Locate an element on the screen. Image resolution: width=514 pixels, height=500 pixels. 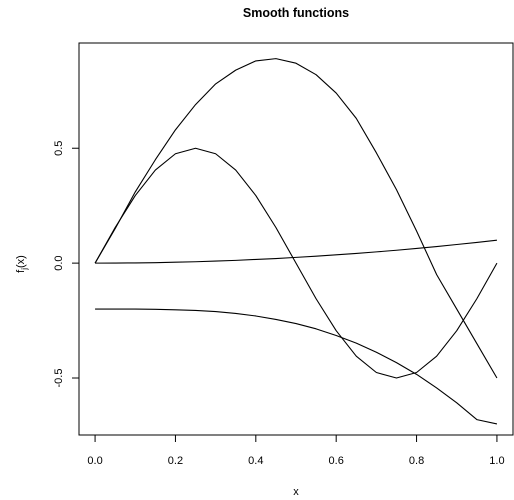
x-tick-label: 0.8 is located at coordinates (416, 461).